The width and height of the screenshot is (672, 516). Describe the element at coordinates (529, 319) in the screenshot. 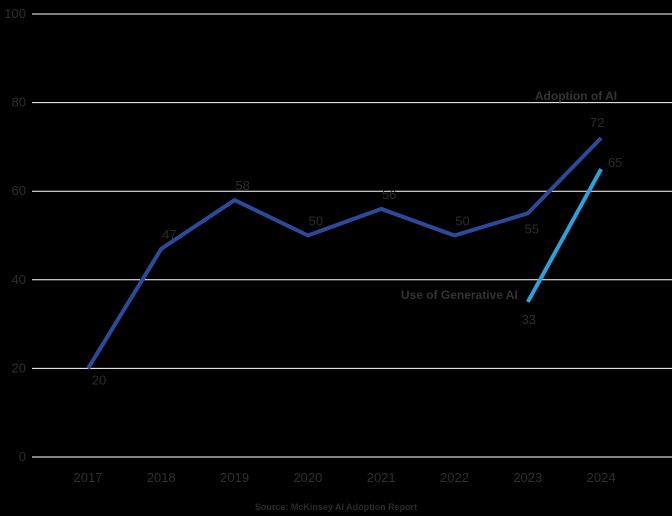

I see `data-label-use-of-generative-ai-2023: 33` at that location.